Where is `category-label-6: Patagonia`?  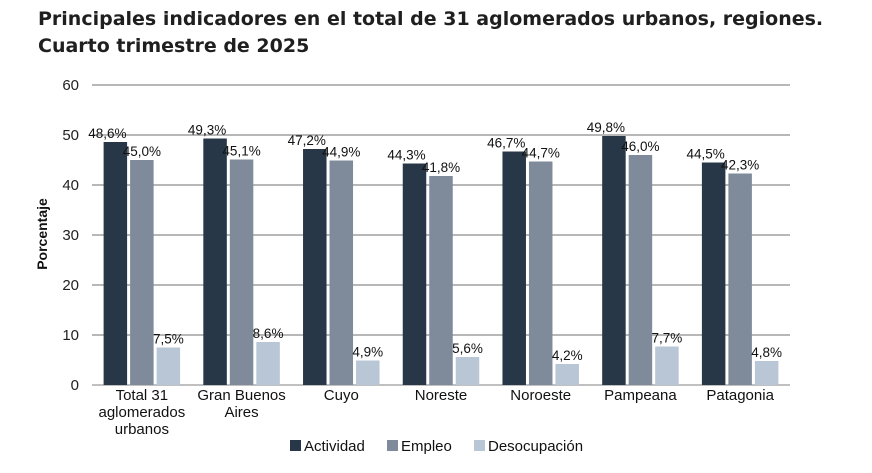
category-label-6: Patagonia is located at coordinates (740, 395).